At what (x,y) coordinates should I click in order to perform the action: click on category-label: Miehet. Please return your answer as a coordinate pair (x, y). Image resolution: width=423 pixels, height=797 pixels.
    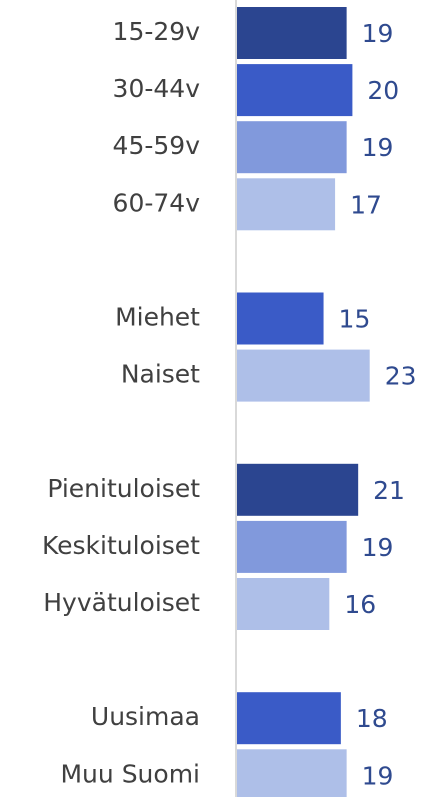
    Looking at the image, I should click on (157, 317).